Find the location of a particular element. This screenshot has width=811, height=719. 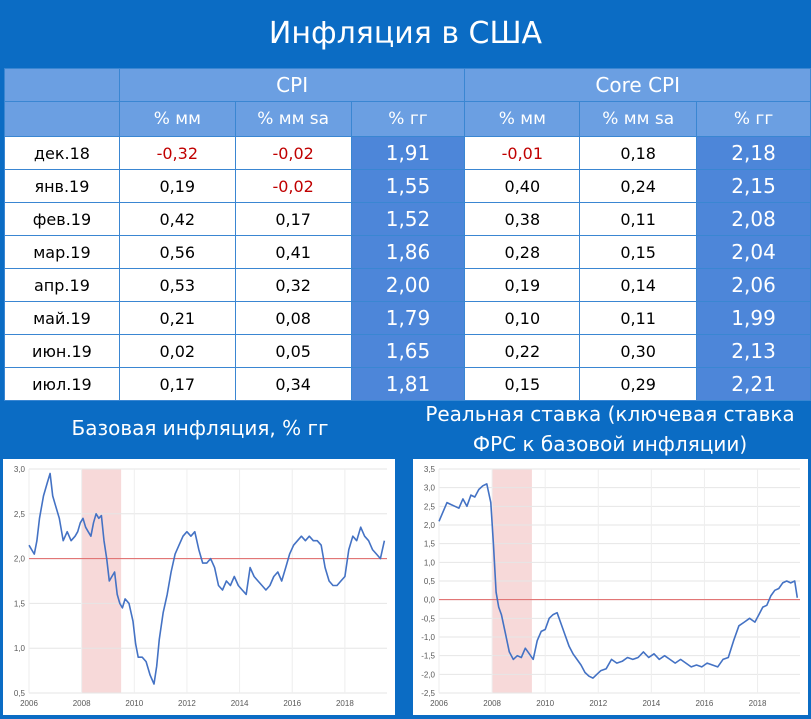

cell-cpi-mm-sa: 0,32 is located at coordinates (293, 285).